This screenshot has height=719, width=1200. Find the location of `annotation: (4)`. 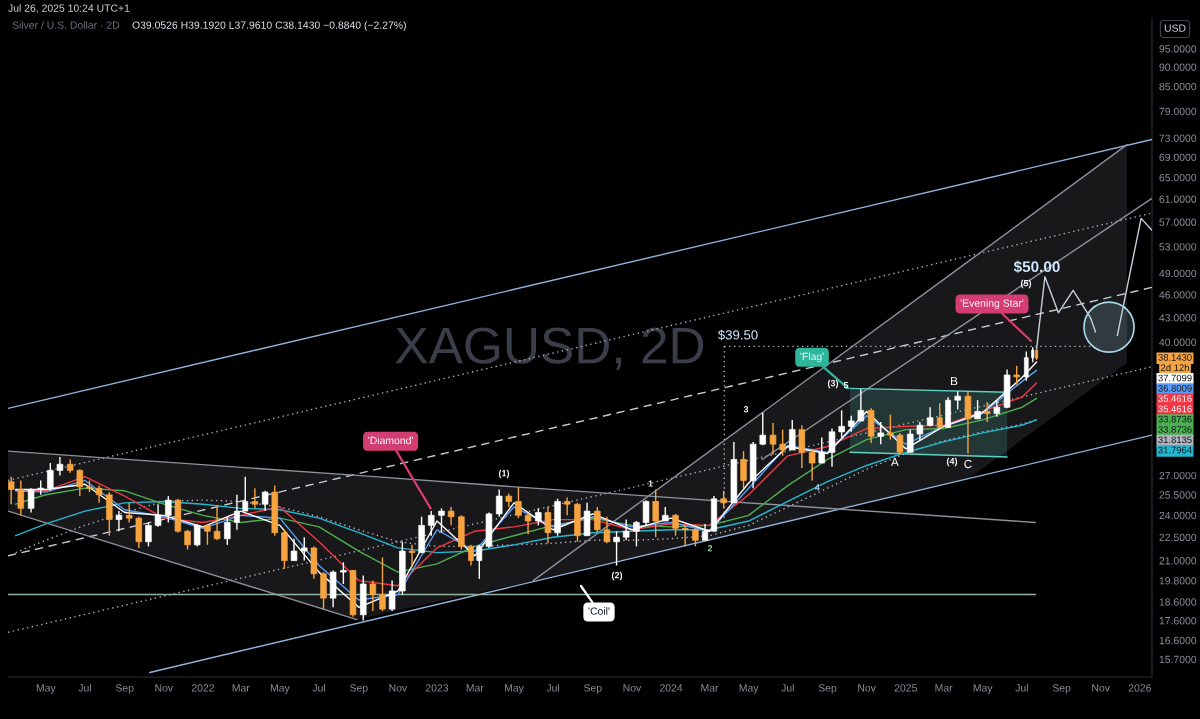

annotation: (4) is located at coordinates (952, 462).